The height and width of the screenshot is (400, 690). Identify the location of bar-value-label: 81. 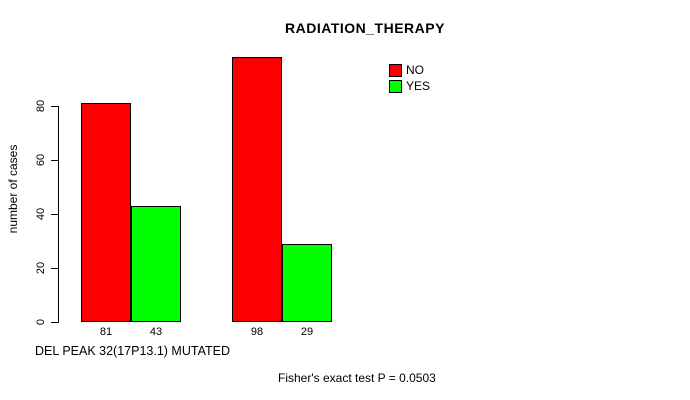
(106, 332).